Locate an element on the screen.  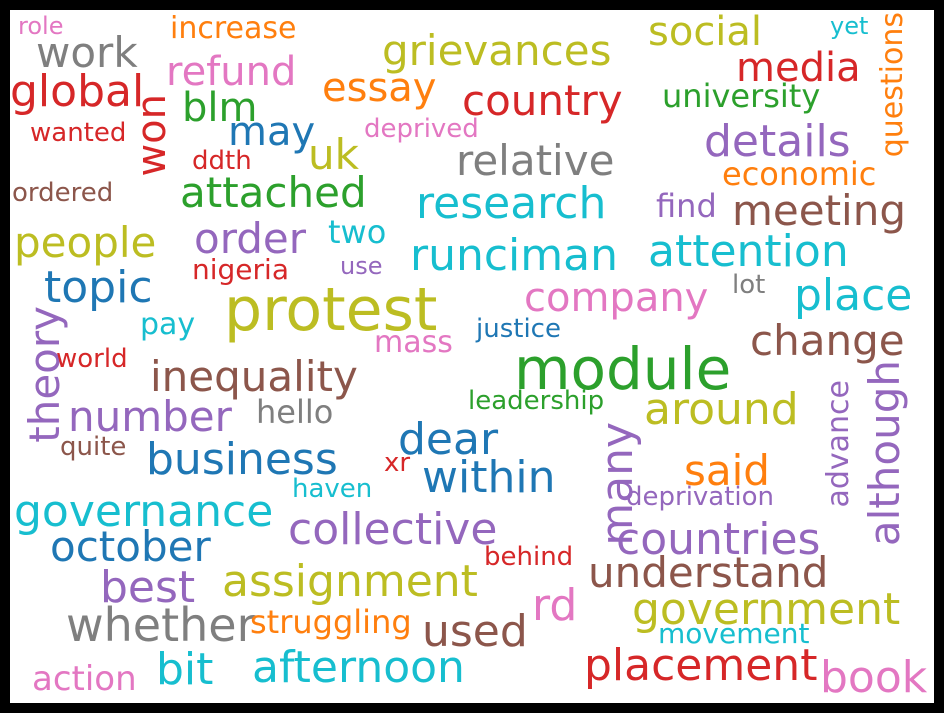
word-deprived: deprived is located at coordinates (421, 129).